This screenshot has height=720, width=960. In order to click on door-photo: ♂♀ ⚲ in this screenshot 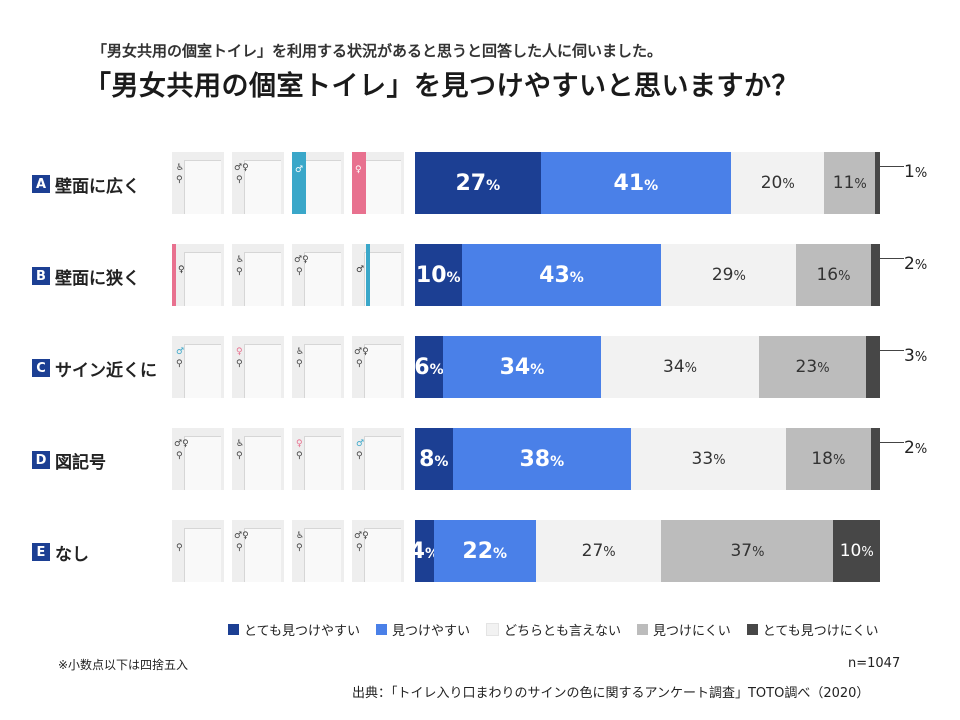, I will do `click(378, 367)`.